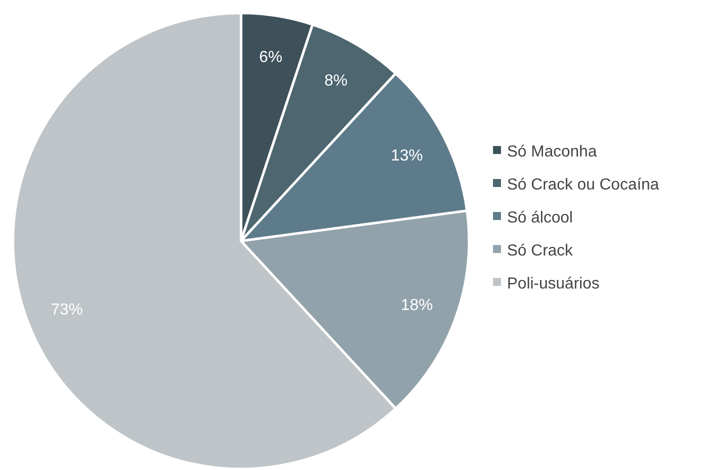 The height and width of the screenshot is (470, 711). Describe the element at coordinates (540, 251) in the screenshot. I see `legend-label: Só Crack` at that location.